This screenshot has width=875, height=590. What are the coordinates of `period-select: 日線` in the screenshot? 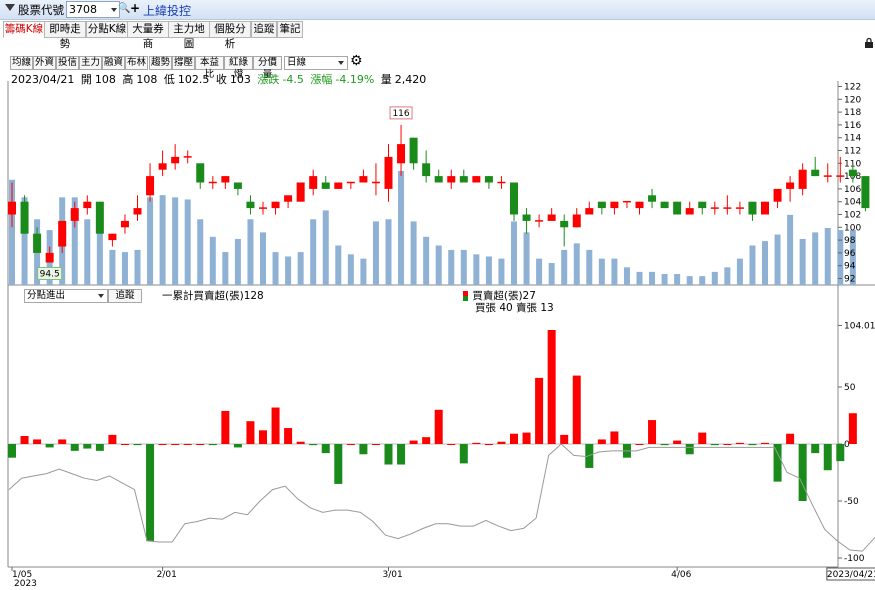 It's located at (316, 63).